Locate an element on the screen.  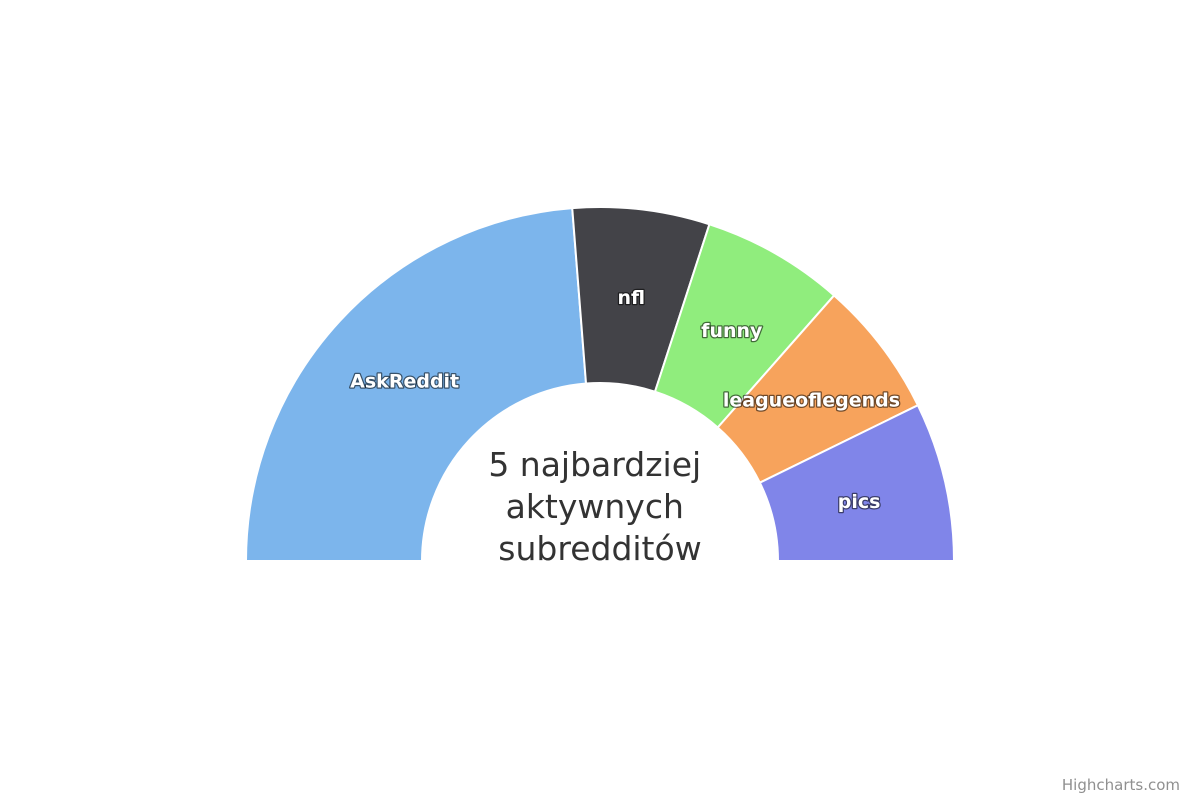
data-label-funny: funny is located at coordinates (732, 331).